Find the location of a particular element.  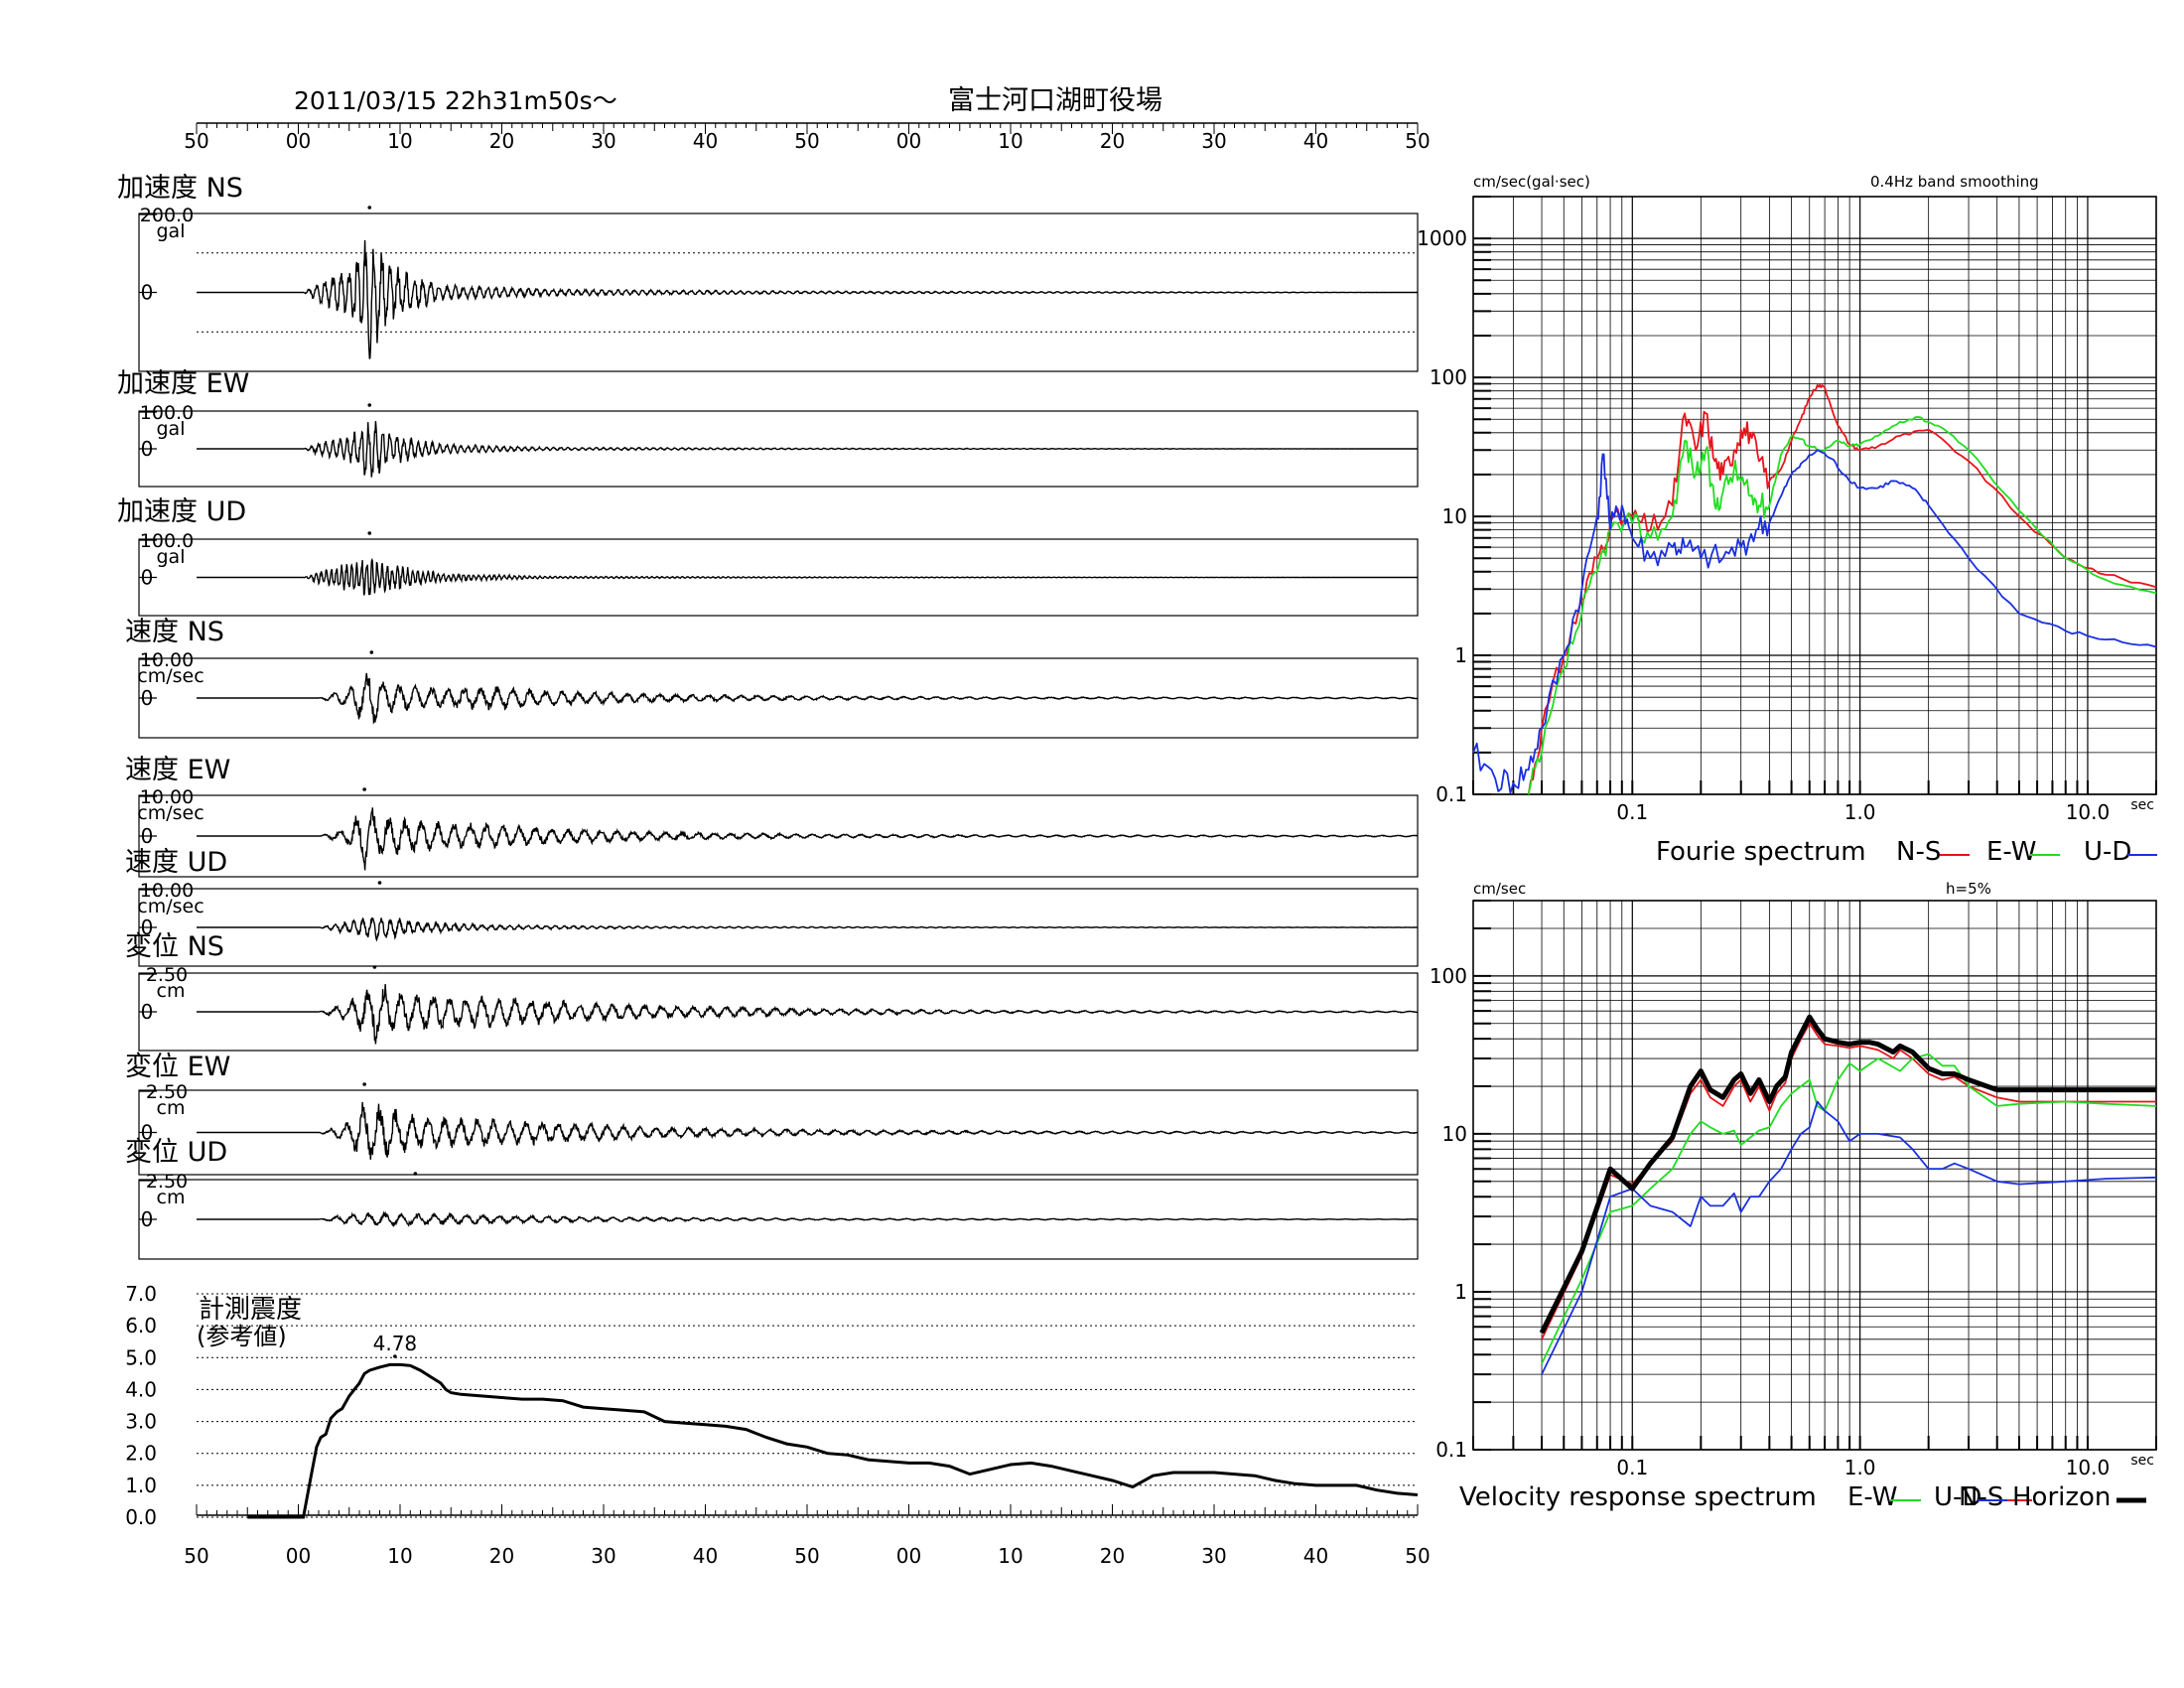

spectrum-x-tick-label: 1.0 is located at coordinates (1860, 1467).